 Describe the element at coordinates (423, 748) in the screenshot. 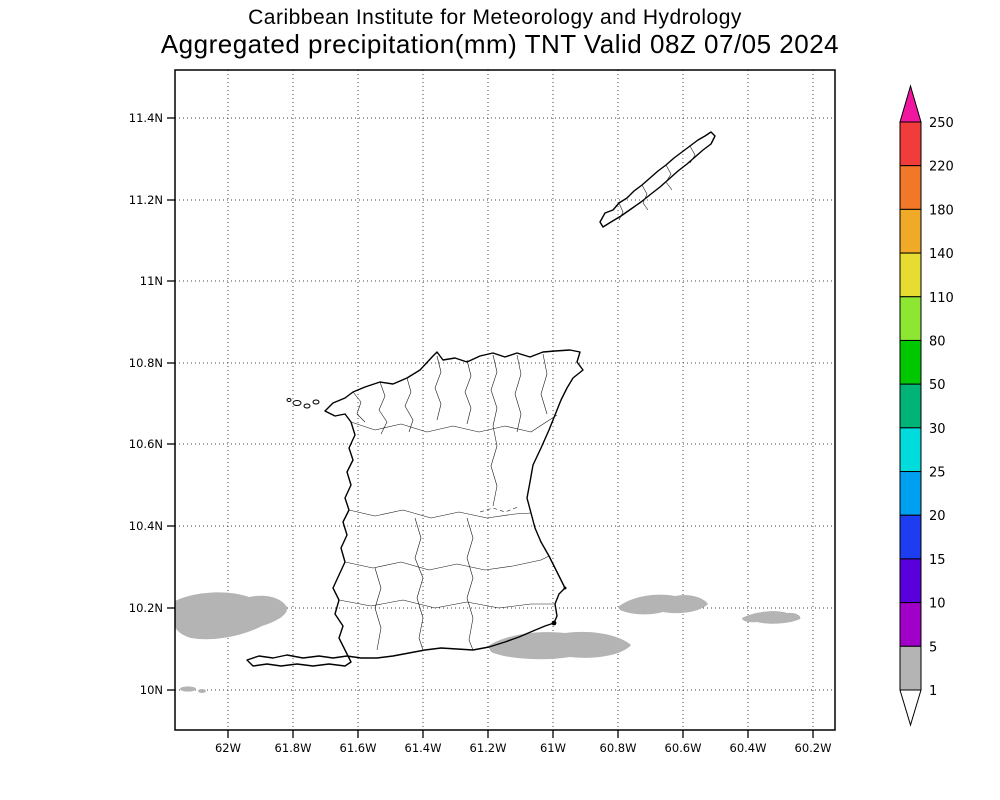

I see `lon-tick-label: 61.4W` at that location.